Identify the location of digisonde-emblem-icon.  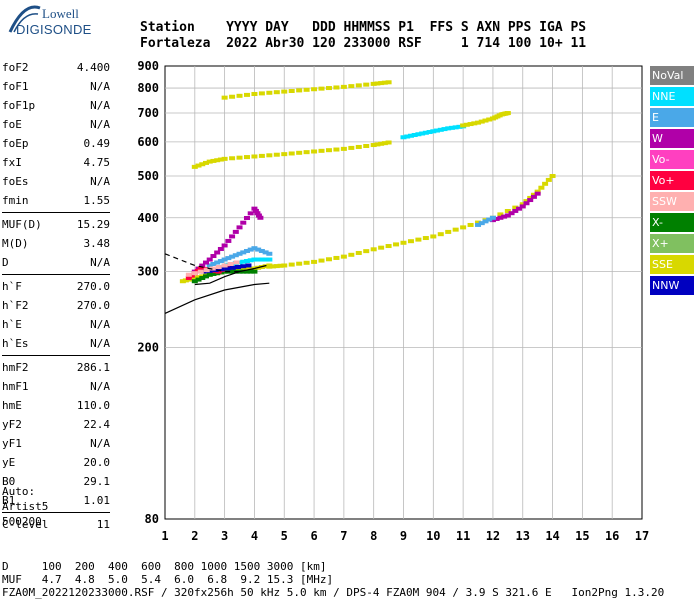
(24, 19).